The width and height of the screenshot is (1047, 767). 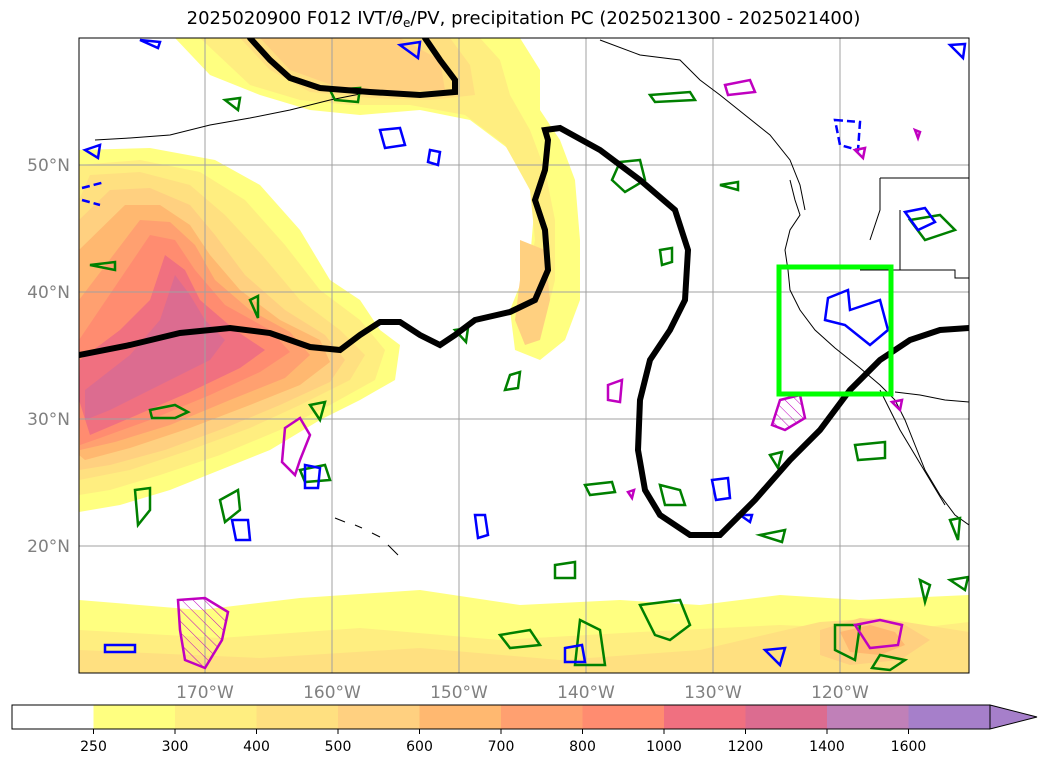 I want to click on lon-label-150w: 150°W, so click(x=459, y=693).